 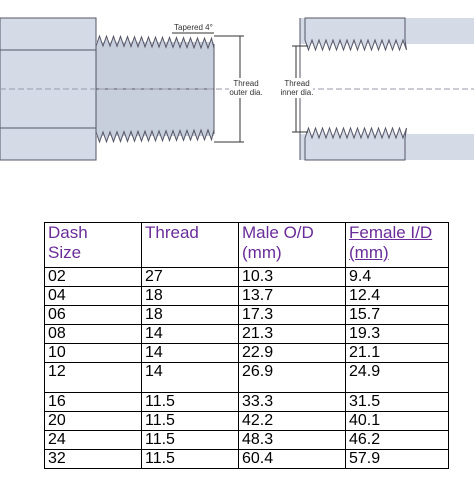 I want to click on header-text: Female I/D, so click(x=391, y=232).